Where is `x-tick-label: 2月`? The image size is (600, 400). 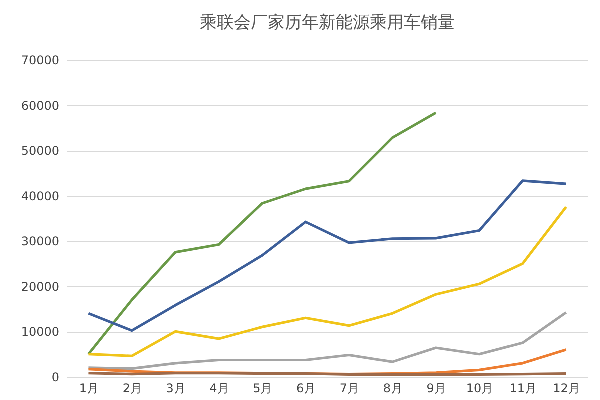
x-tick-label: 2月 is located at coordinates (132, 389).